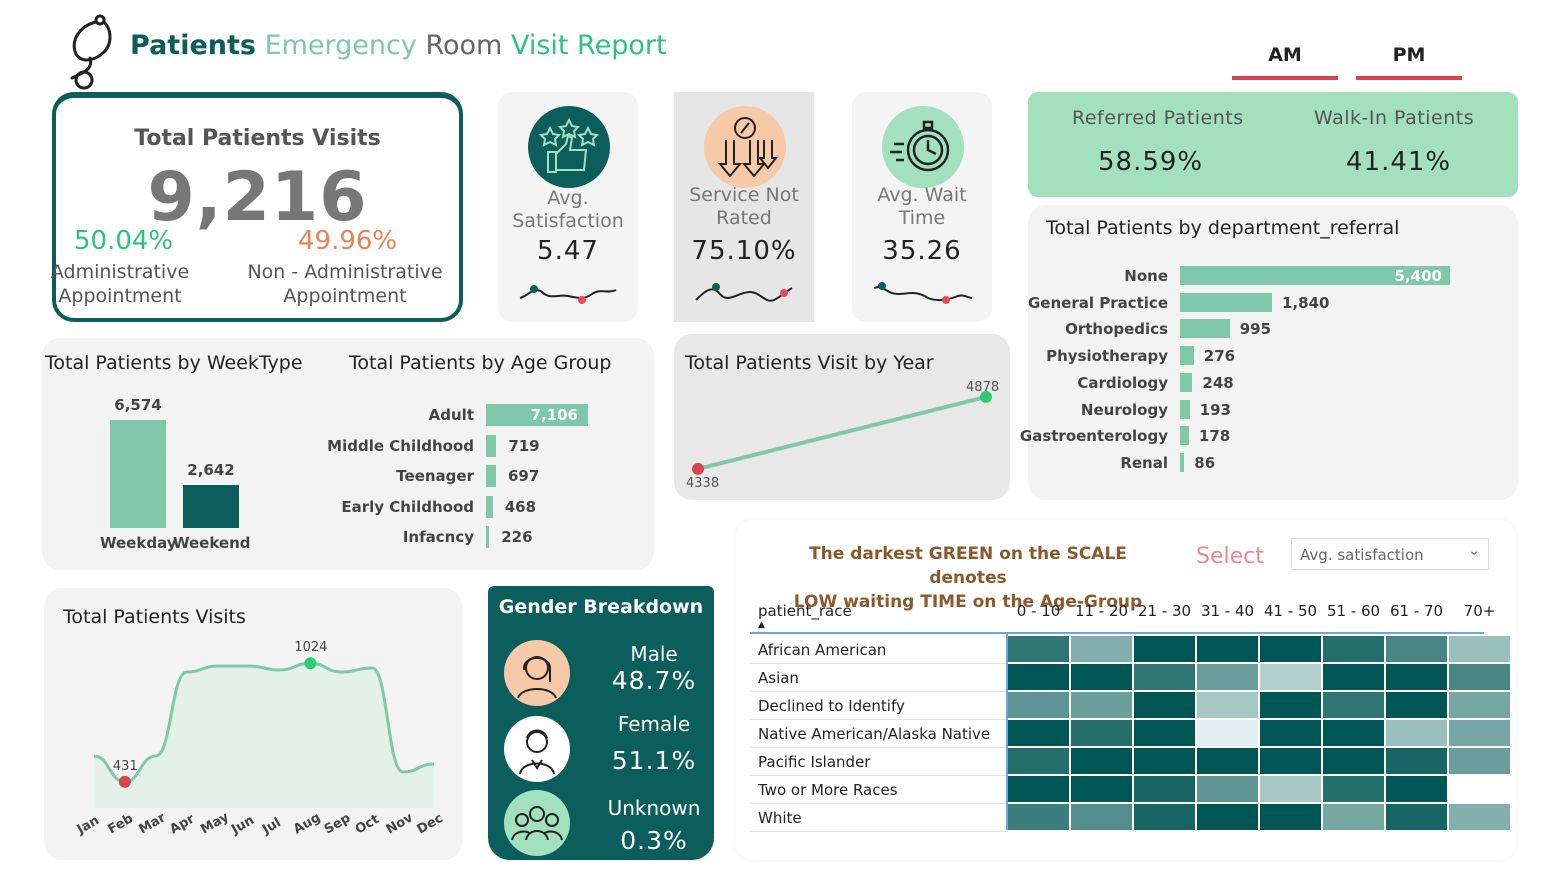  Describe the element at coordinates (93, 52) in the screenshot. I see `stethoscope-icon` at that location.